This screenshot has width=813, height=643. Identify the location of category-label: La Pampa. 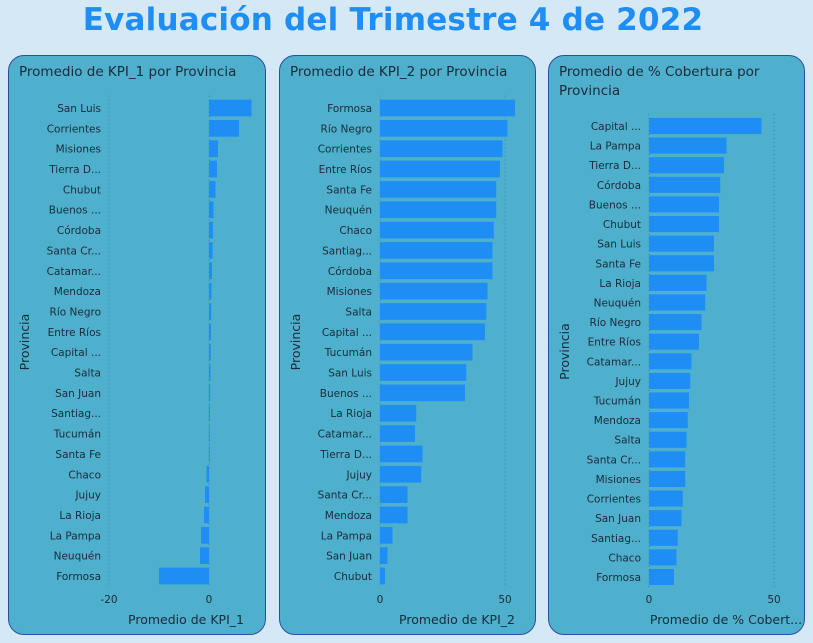
(615, 147).